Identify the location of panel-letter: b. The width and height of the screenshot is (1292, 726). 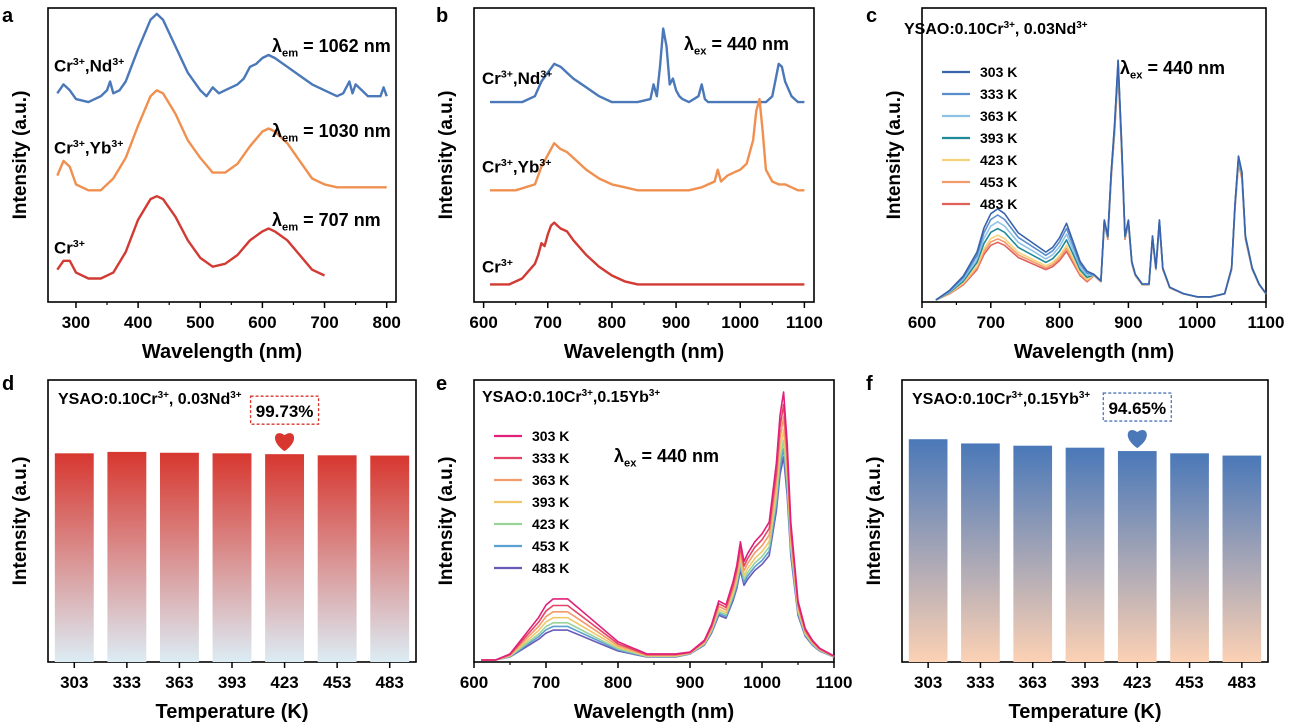
(442, 16).